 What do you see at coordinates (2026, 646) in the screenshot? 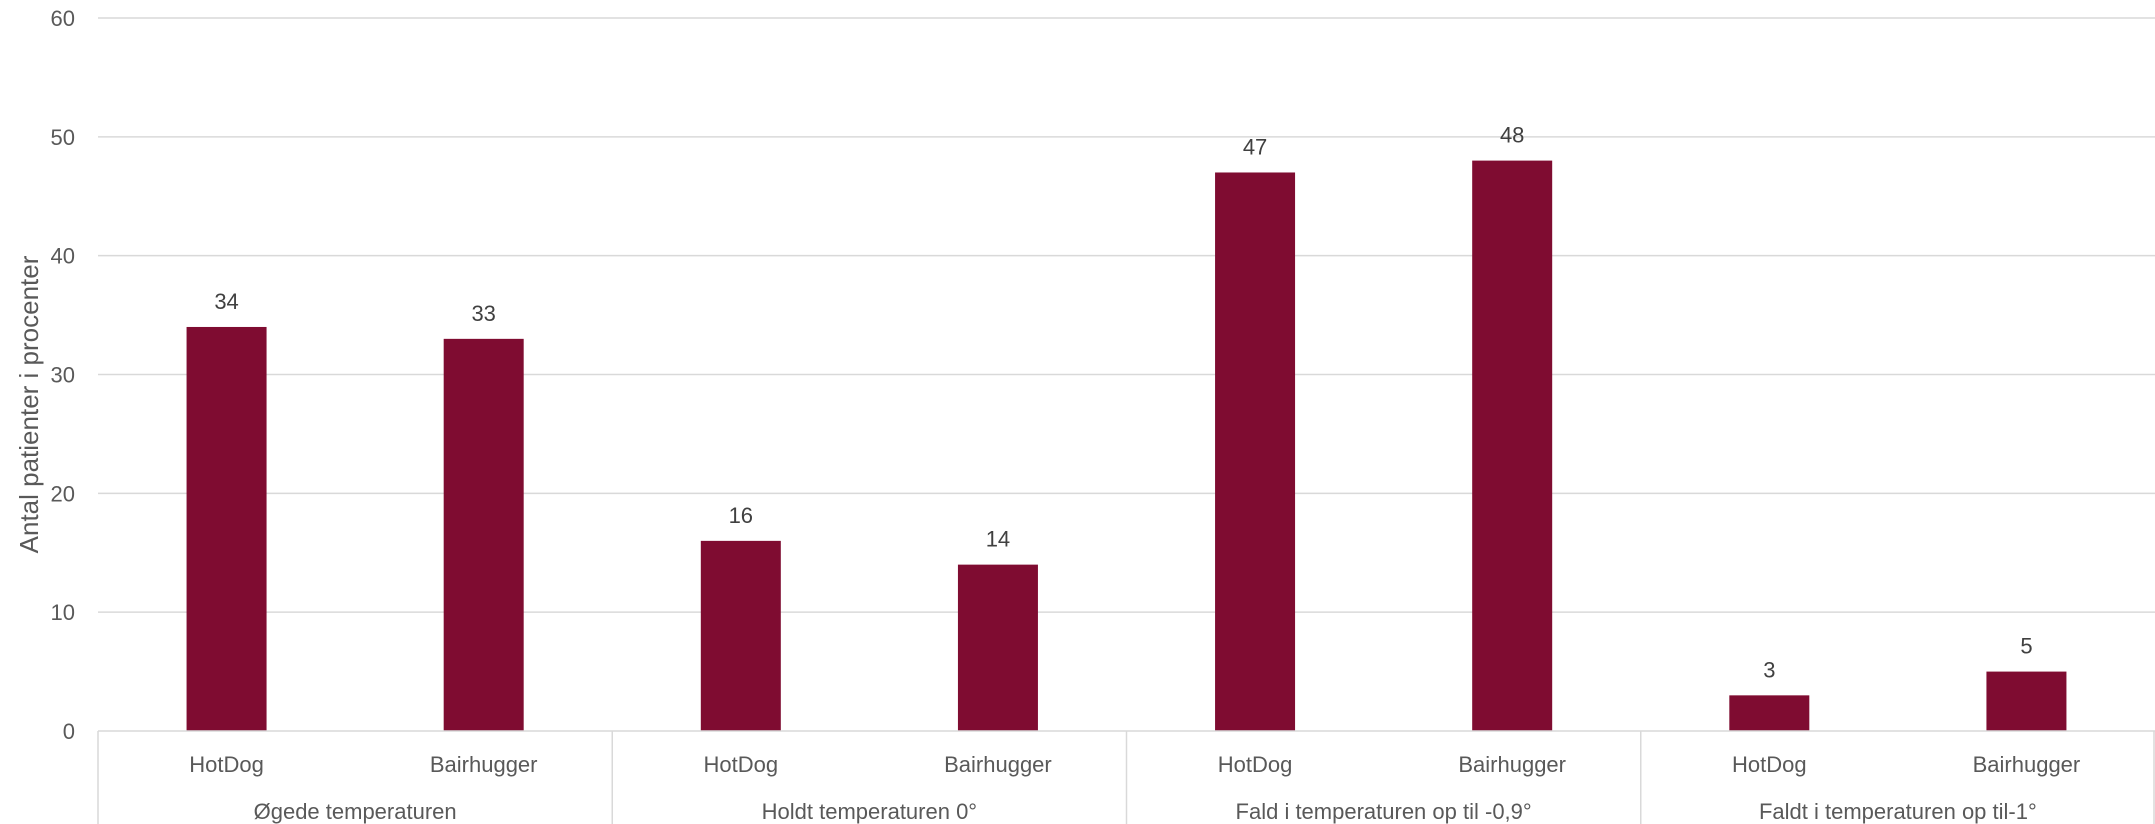
I see `data-label: 5` at bounding box center [2026, 646].